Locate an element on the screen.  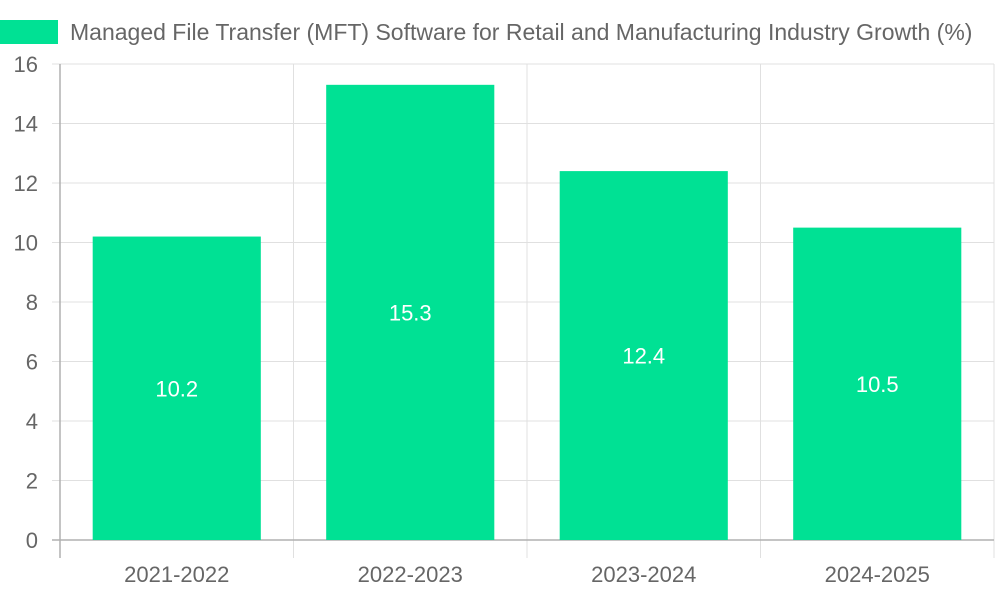
x-tick-label: 2023-2024 is located at coordinates (643, 574).